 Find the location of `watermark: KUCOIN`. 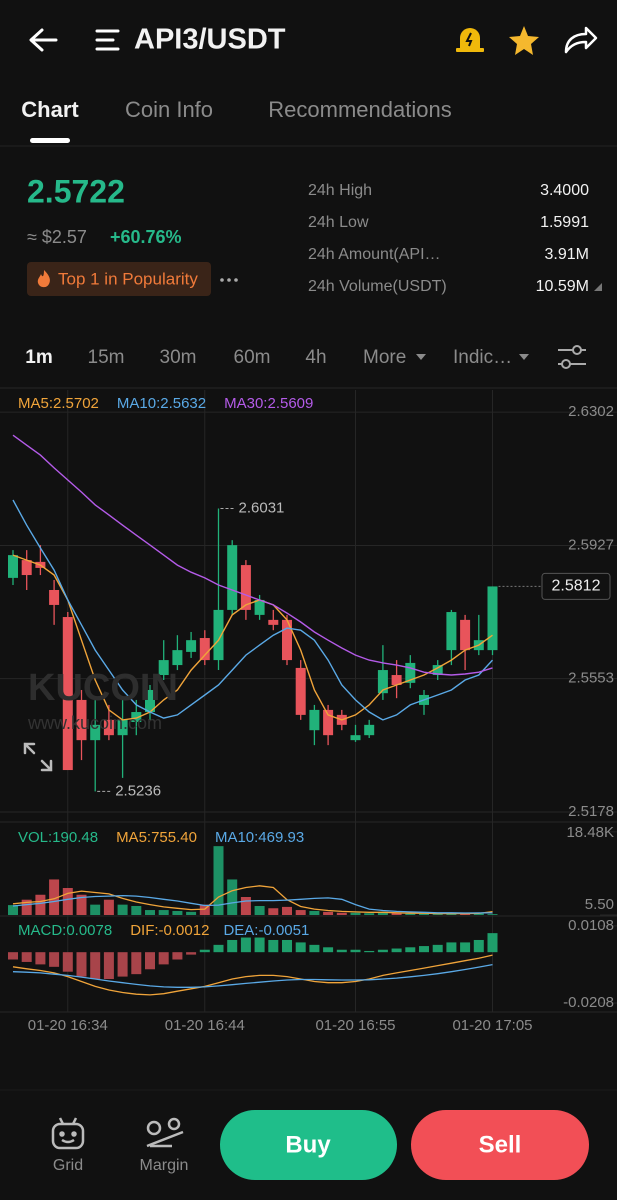

watermark: KUCOIN is located at coordinates (103, 688).